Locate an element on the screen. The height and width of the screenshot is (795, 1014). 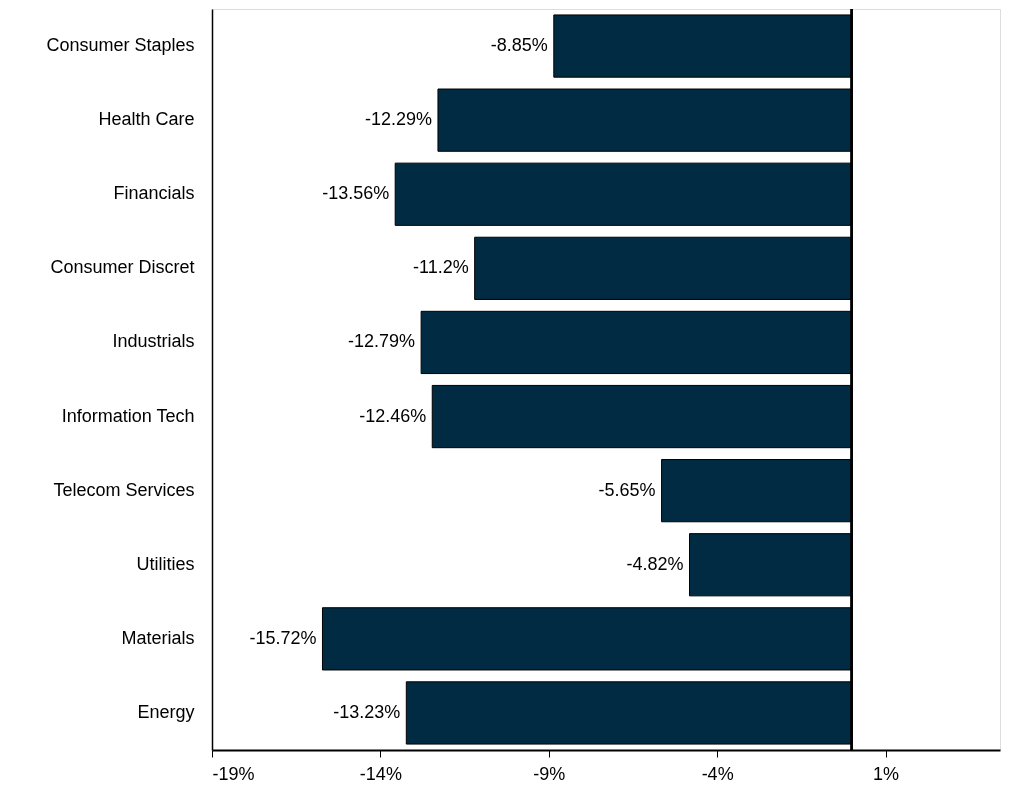
data-label: -12.29% is located at coordinates (398, 119).